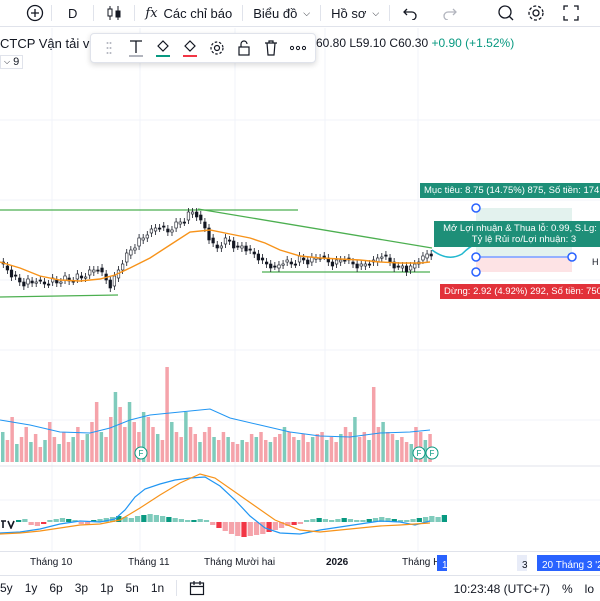  I want to click on log-toggle: lo, so click(589, 588).